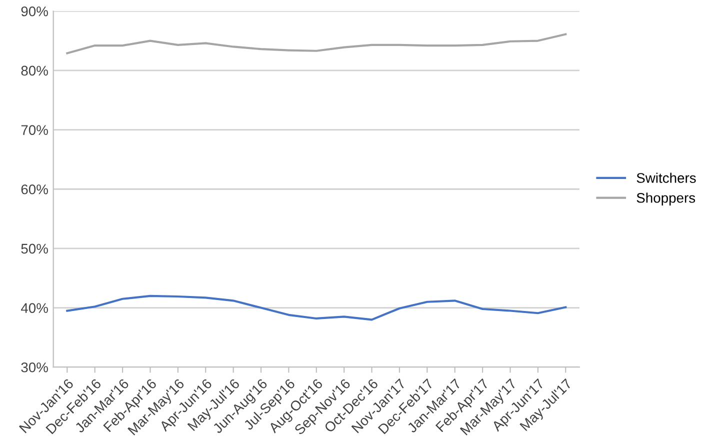 This screenshot has height=445, width=711. What do you see at coordinates (34, 189) in the screenshot?
I see `y-tick-label: 60%` at bounding box center [34, 189].